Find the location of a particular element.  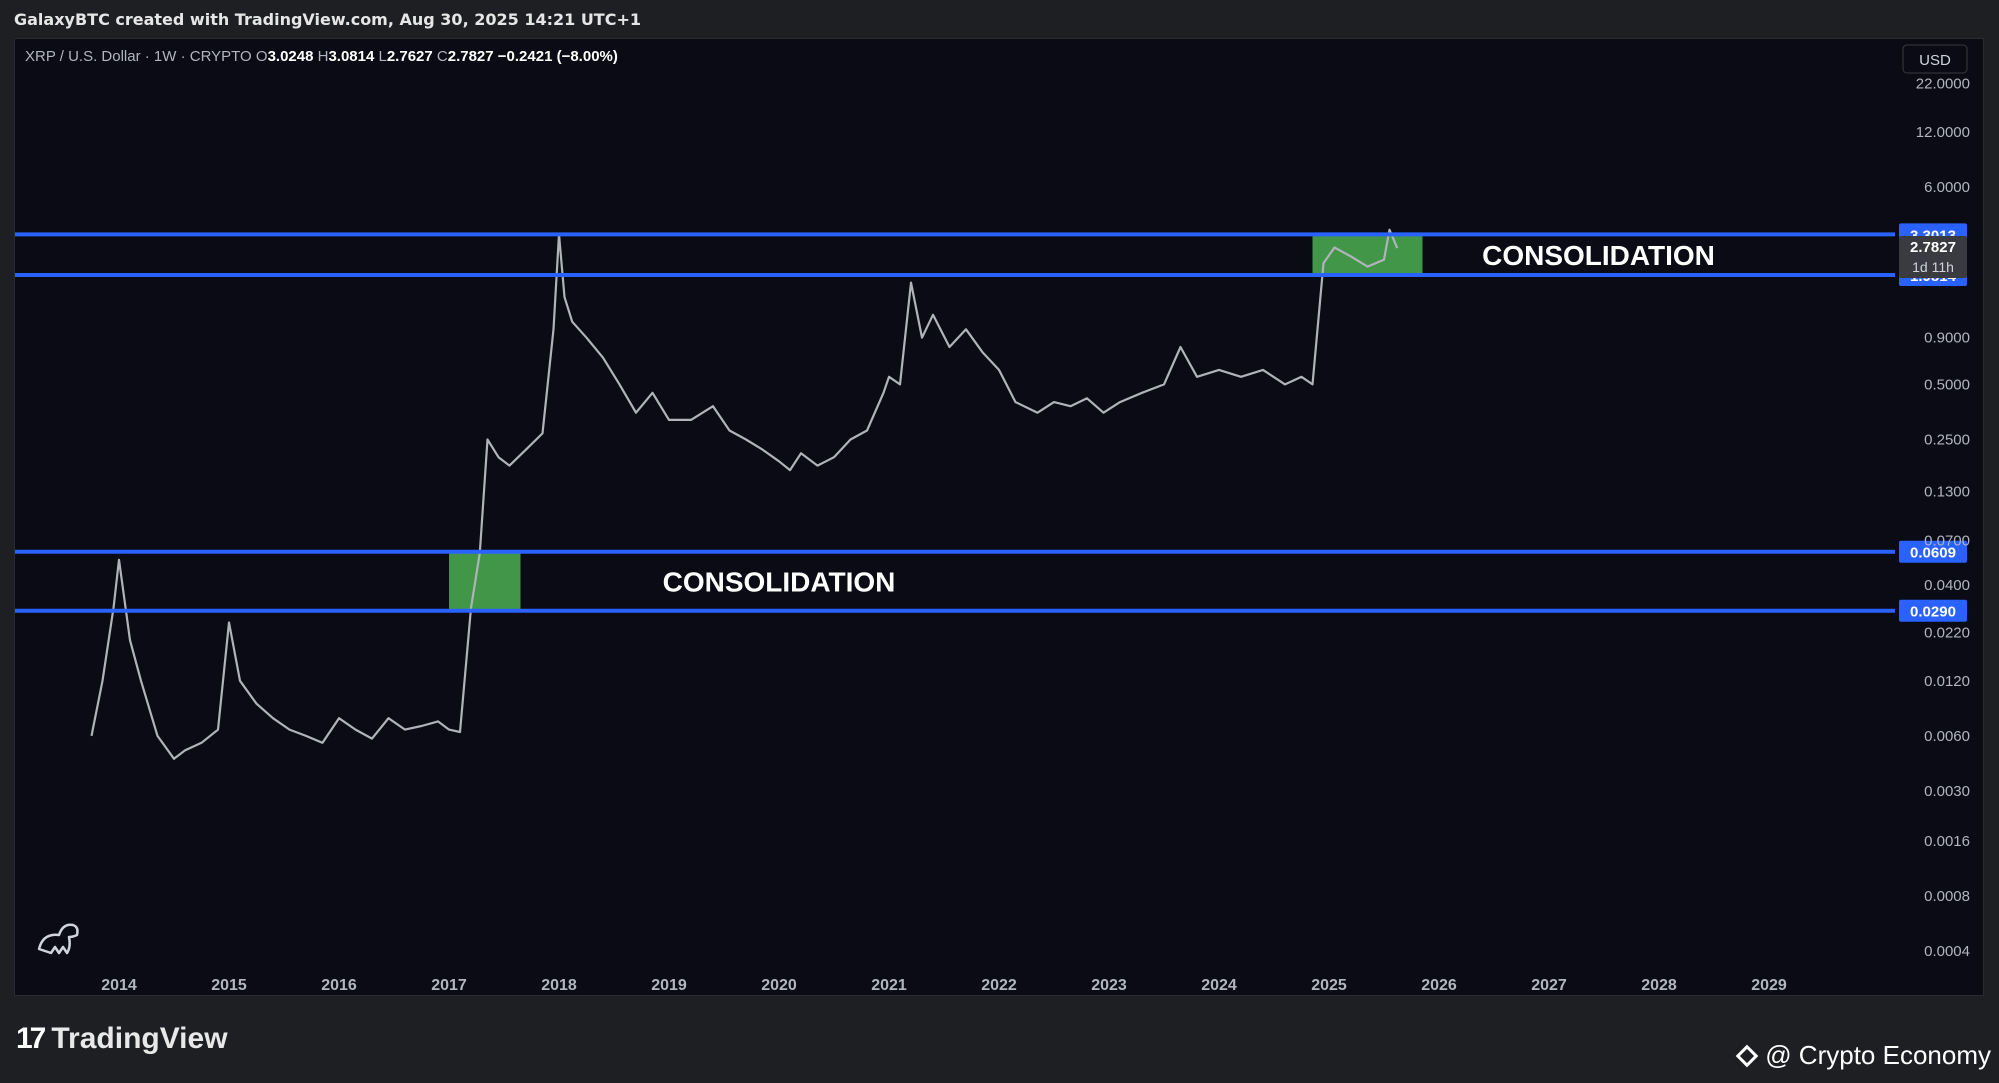

y-tick-label: 0.5000 is located at coordinates (1947, 384).